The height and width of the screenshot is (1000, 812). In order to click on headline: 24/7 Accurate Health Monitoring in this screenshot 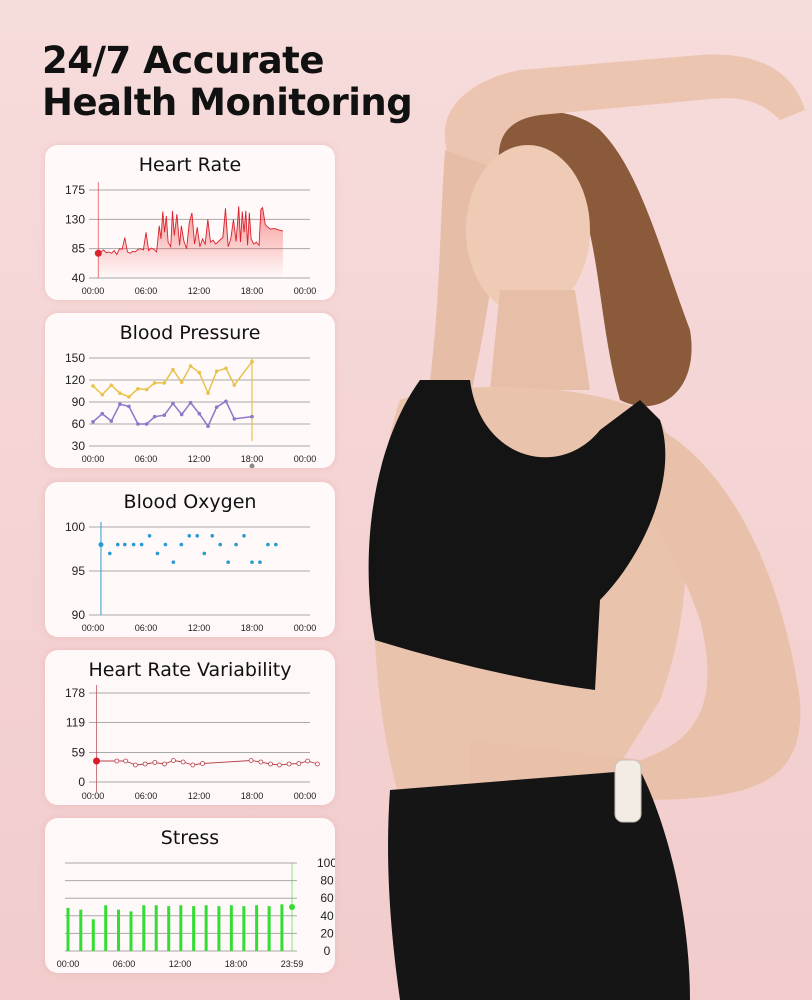, I will do `click(227, 81)`.